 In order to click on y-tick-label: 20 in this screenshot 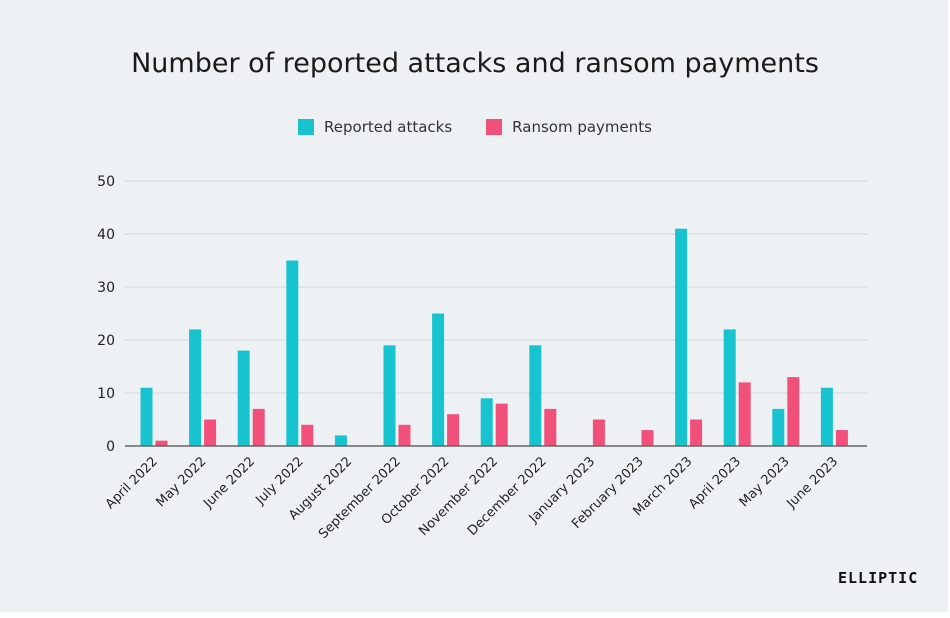, I will do `click(106, 341)`.